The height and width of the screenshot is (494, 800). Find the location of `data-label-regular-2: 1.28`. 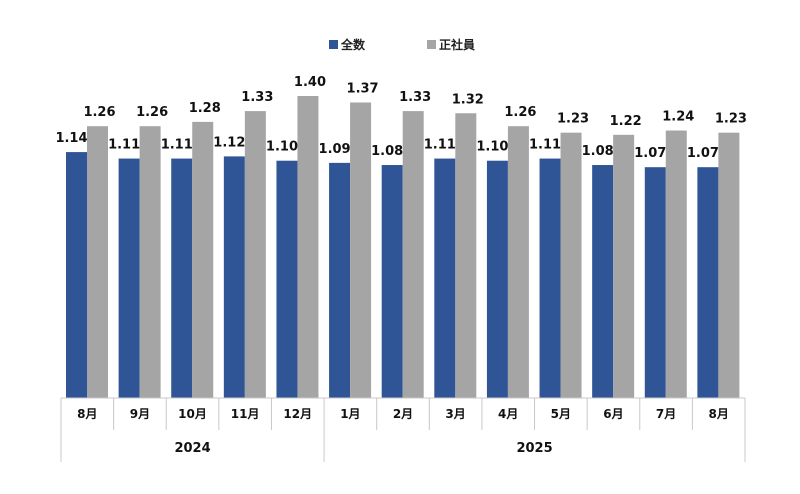

data-label-regular-2: 1.28 is located at coordinates (205, 108).